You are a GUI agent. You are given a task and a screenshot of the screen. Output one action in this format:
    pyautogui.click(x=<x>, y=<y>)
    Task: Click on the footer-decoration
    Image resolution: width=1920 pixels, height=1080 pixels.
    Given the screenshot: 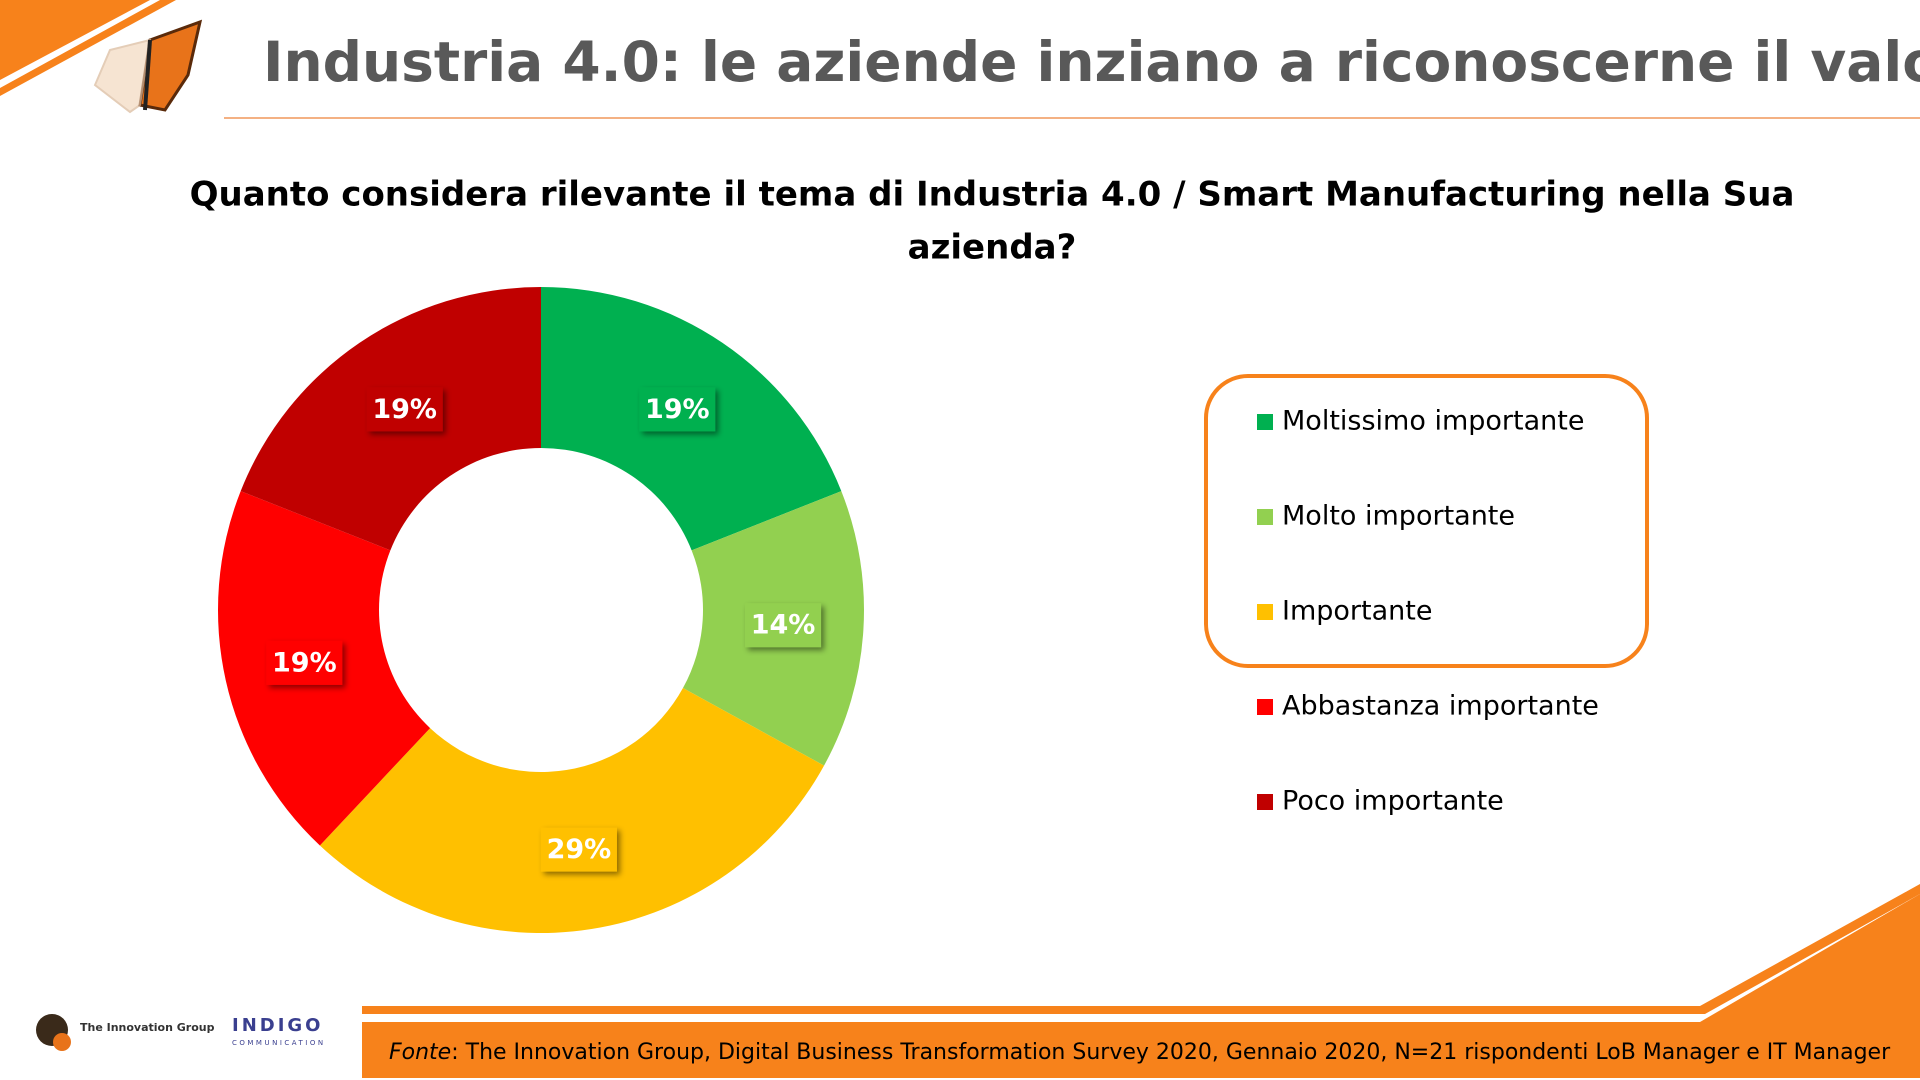 What is the action you would take?
    pyautogui.click(x=1810, y=958)
    